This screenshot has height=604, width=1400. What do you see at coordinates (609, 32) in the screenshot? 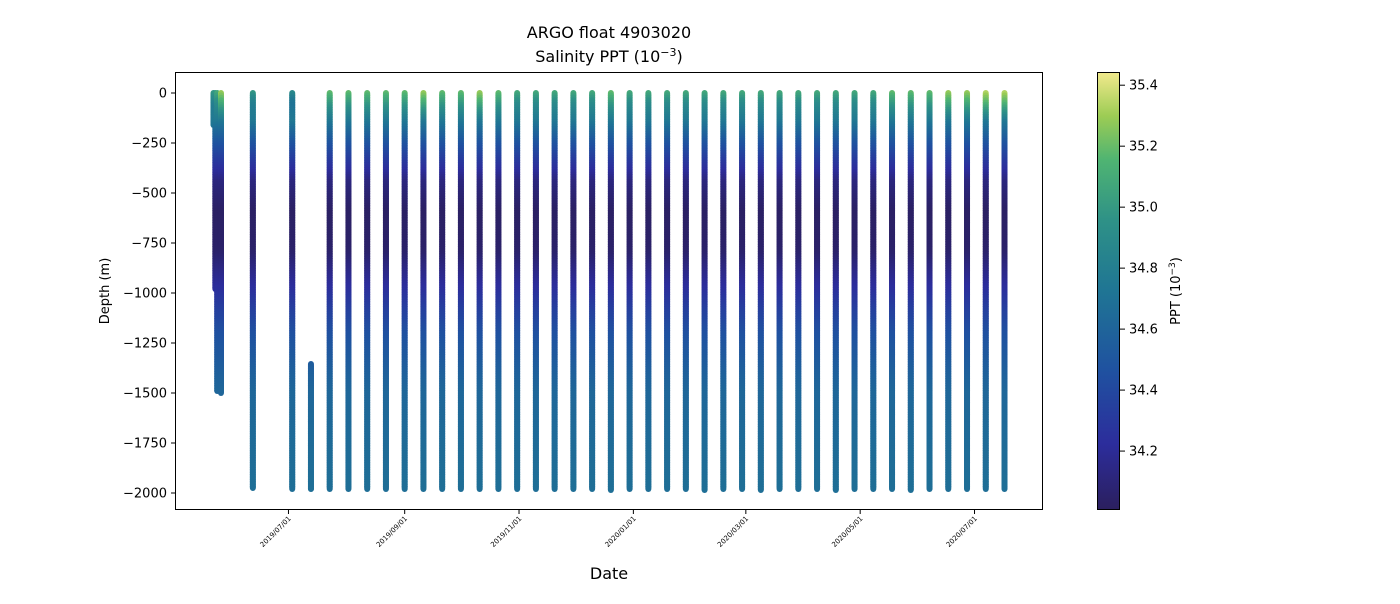
I see `chart-title: ARGO float 4903020` at bounding box center [609, 32].